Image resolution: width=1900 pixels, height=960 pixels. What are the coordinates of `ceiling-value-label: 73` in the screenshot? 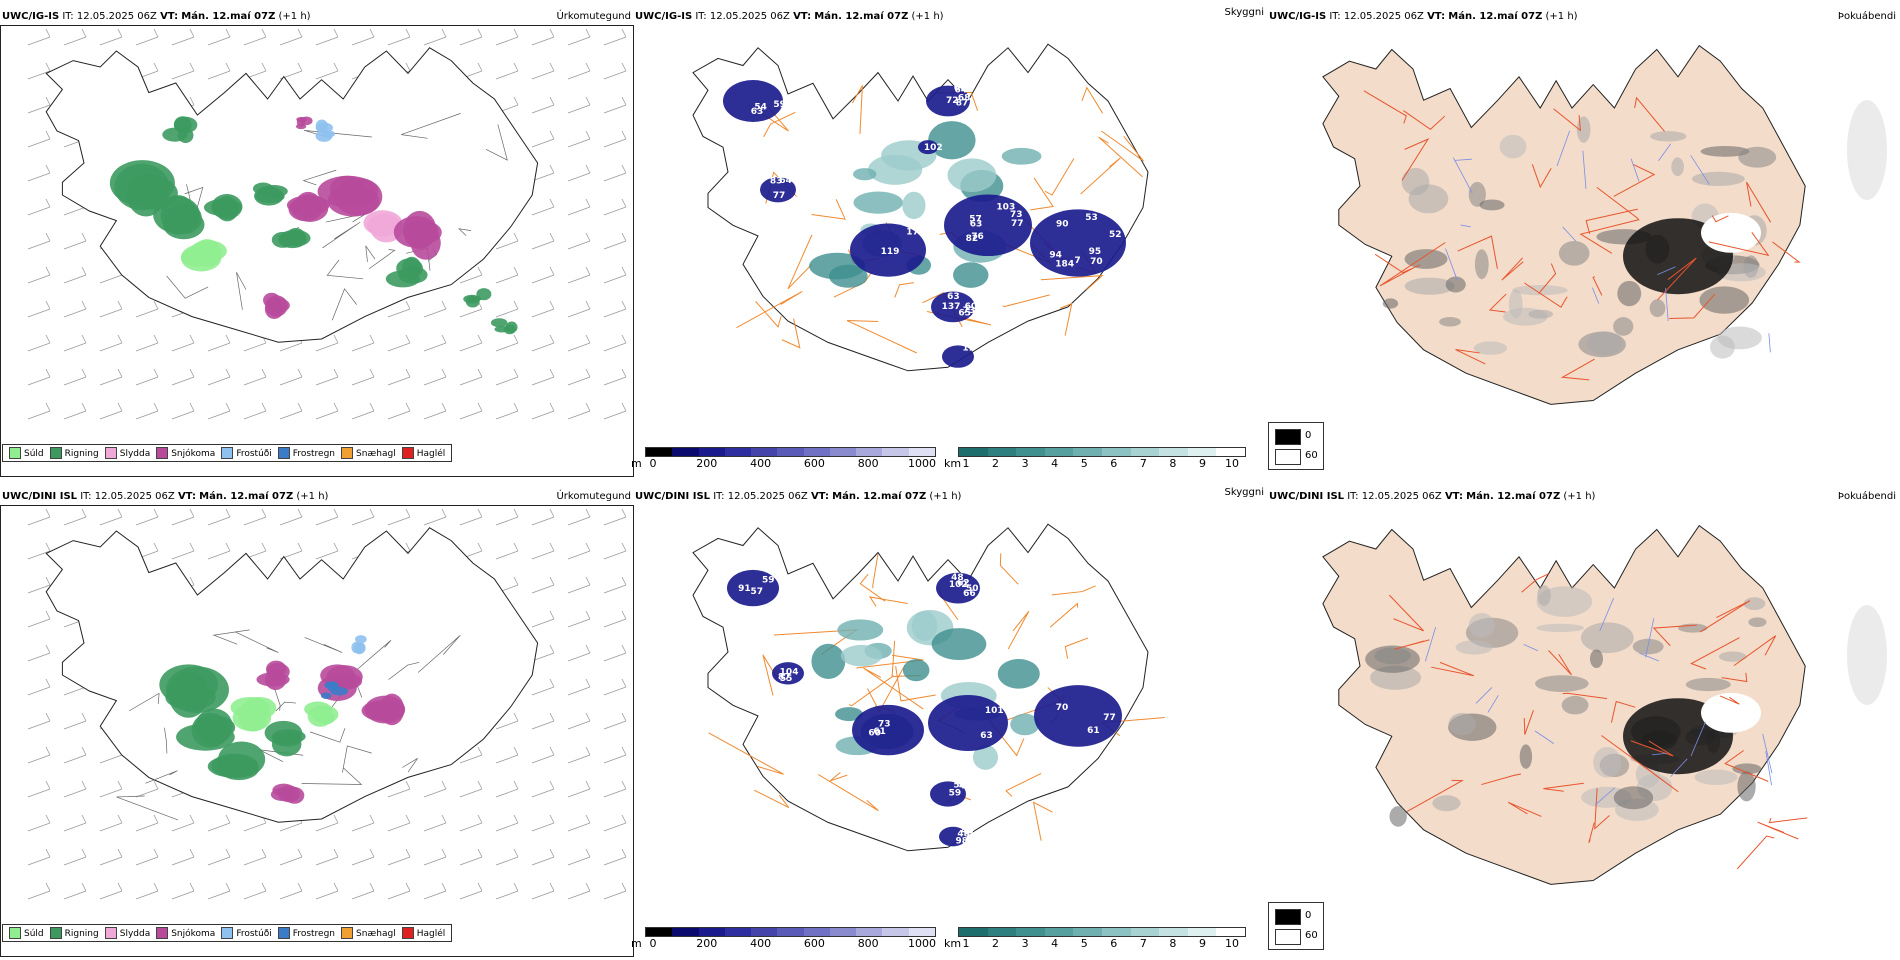 It's located at (884, 724).